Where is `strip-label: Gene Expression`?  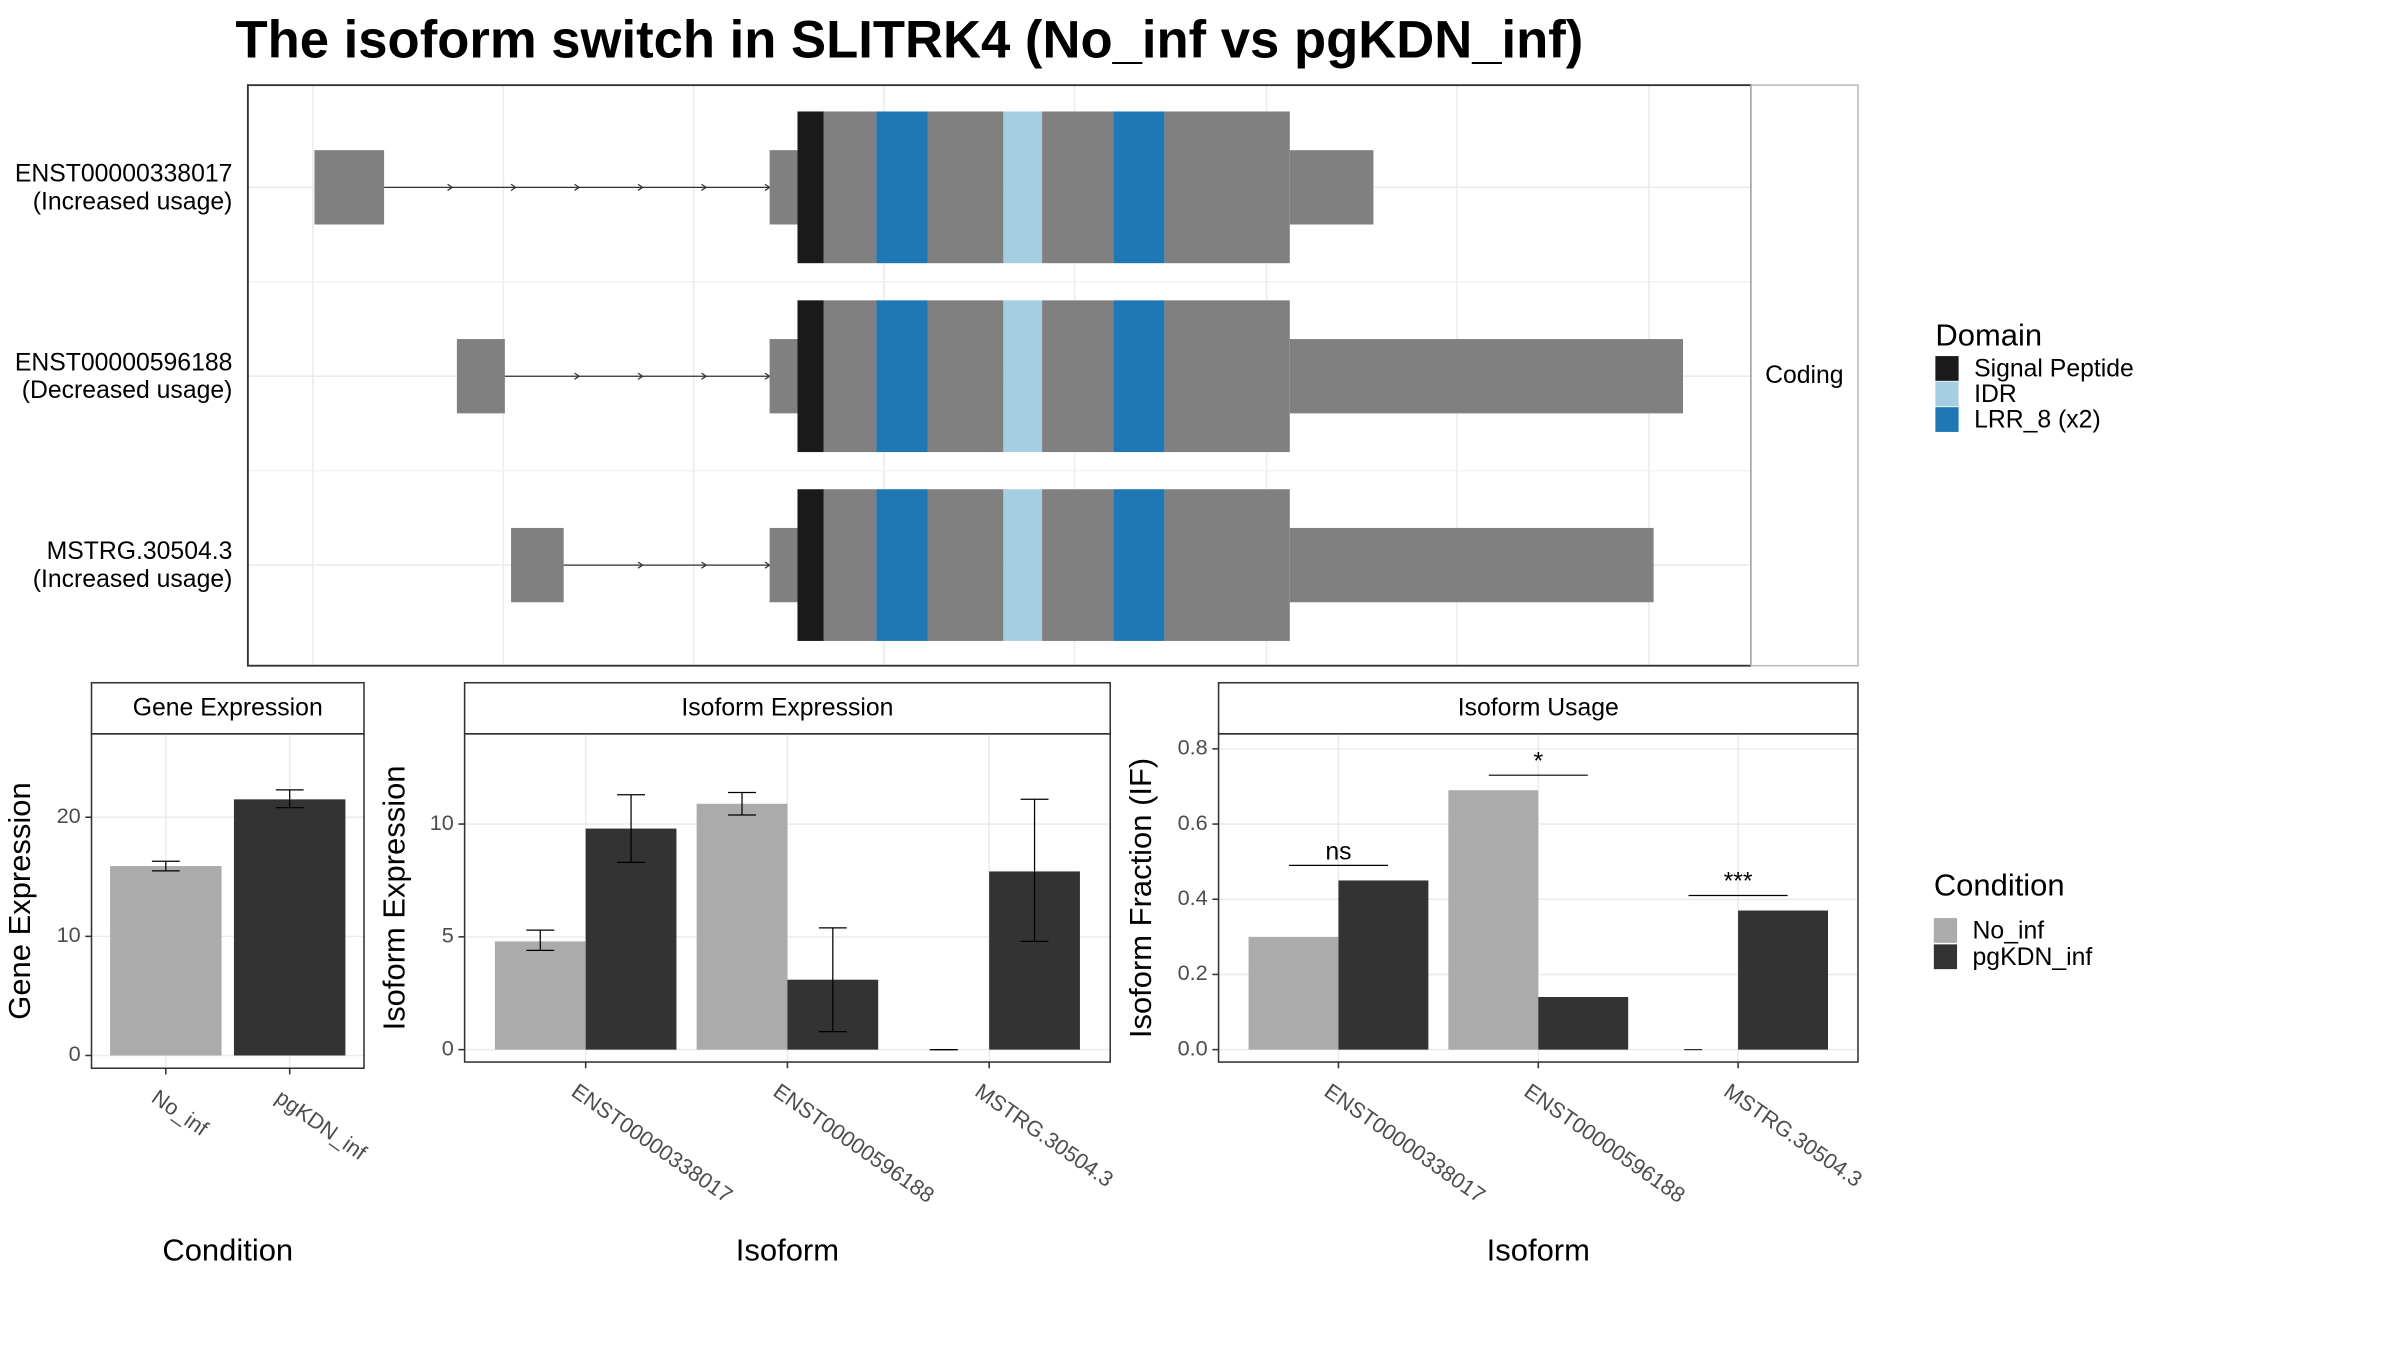 strip-label: Gene Expression is located at coordinates (228, 708).